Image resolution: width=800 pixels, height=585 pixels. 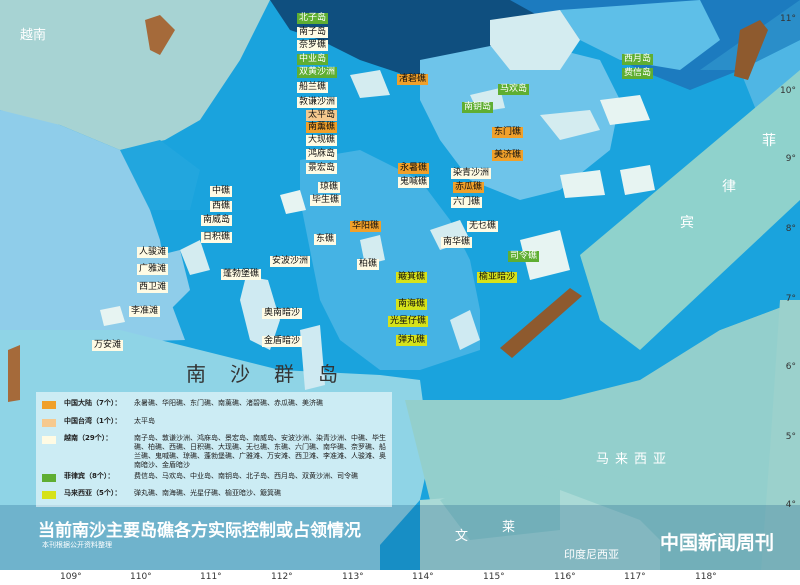 What do you see at coordinates (457, 242) in the screenshot?
I see `label-nanhua: 南华礁` at bounding box center [457, 242].